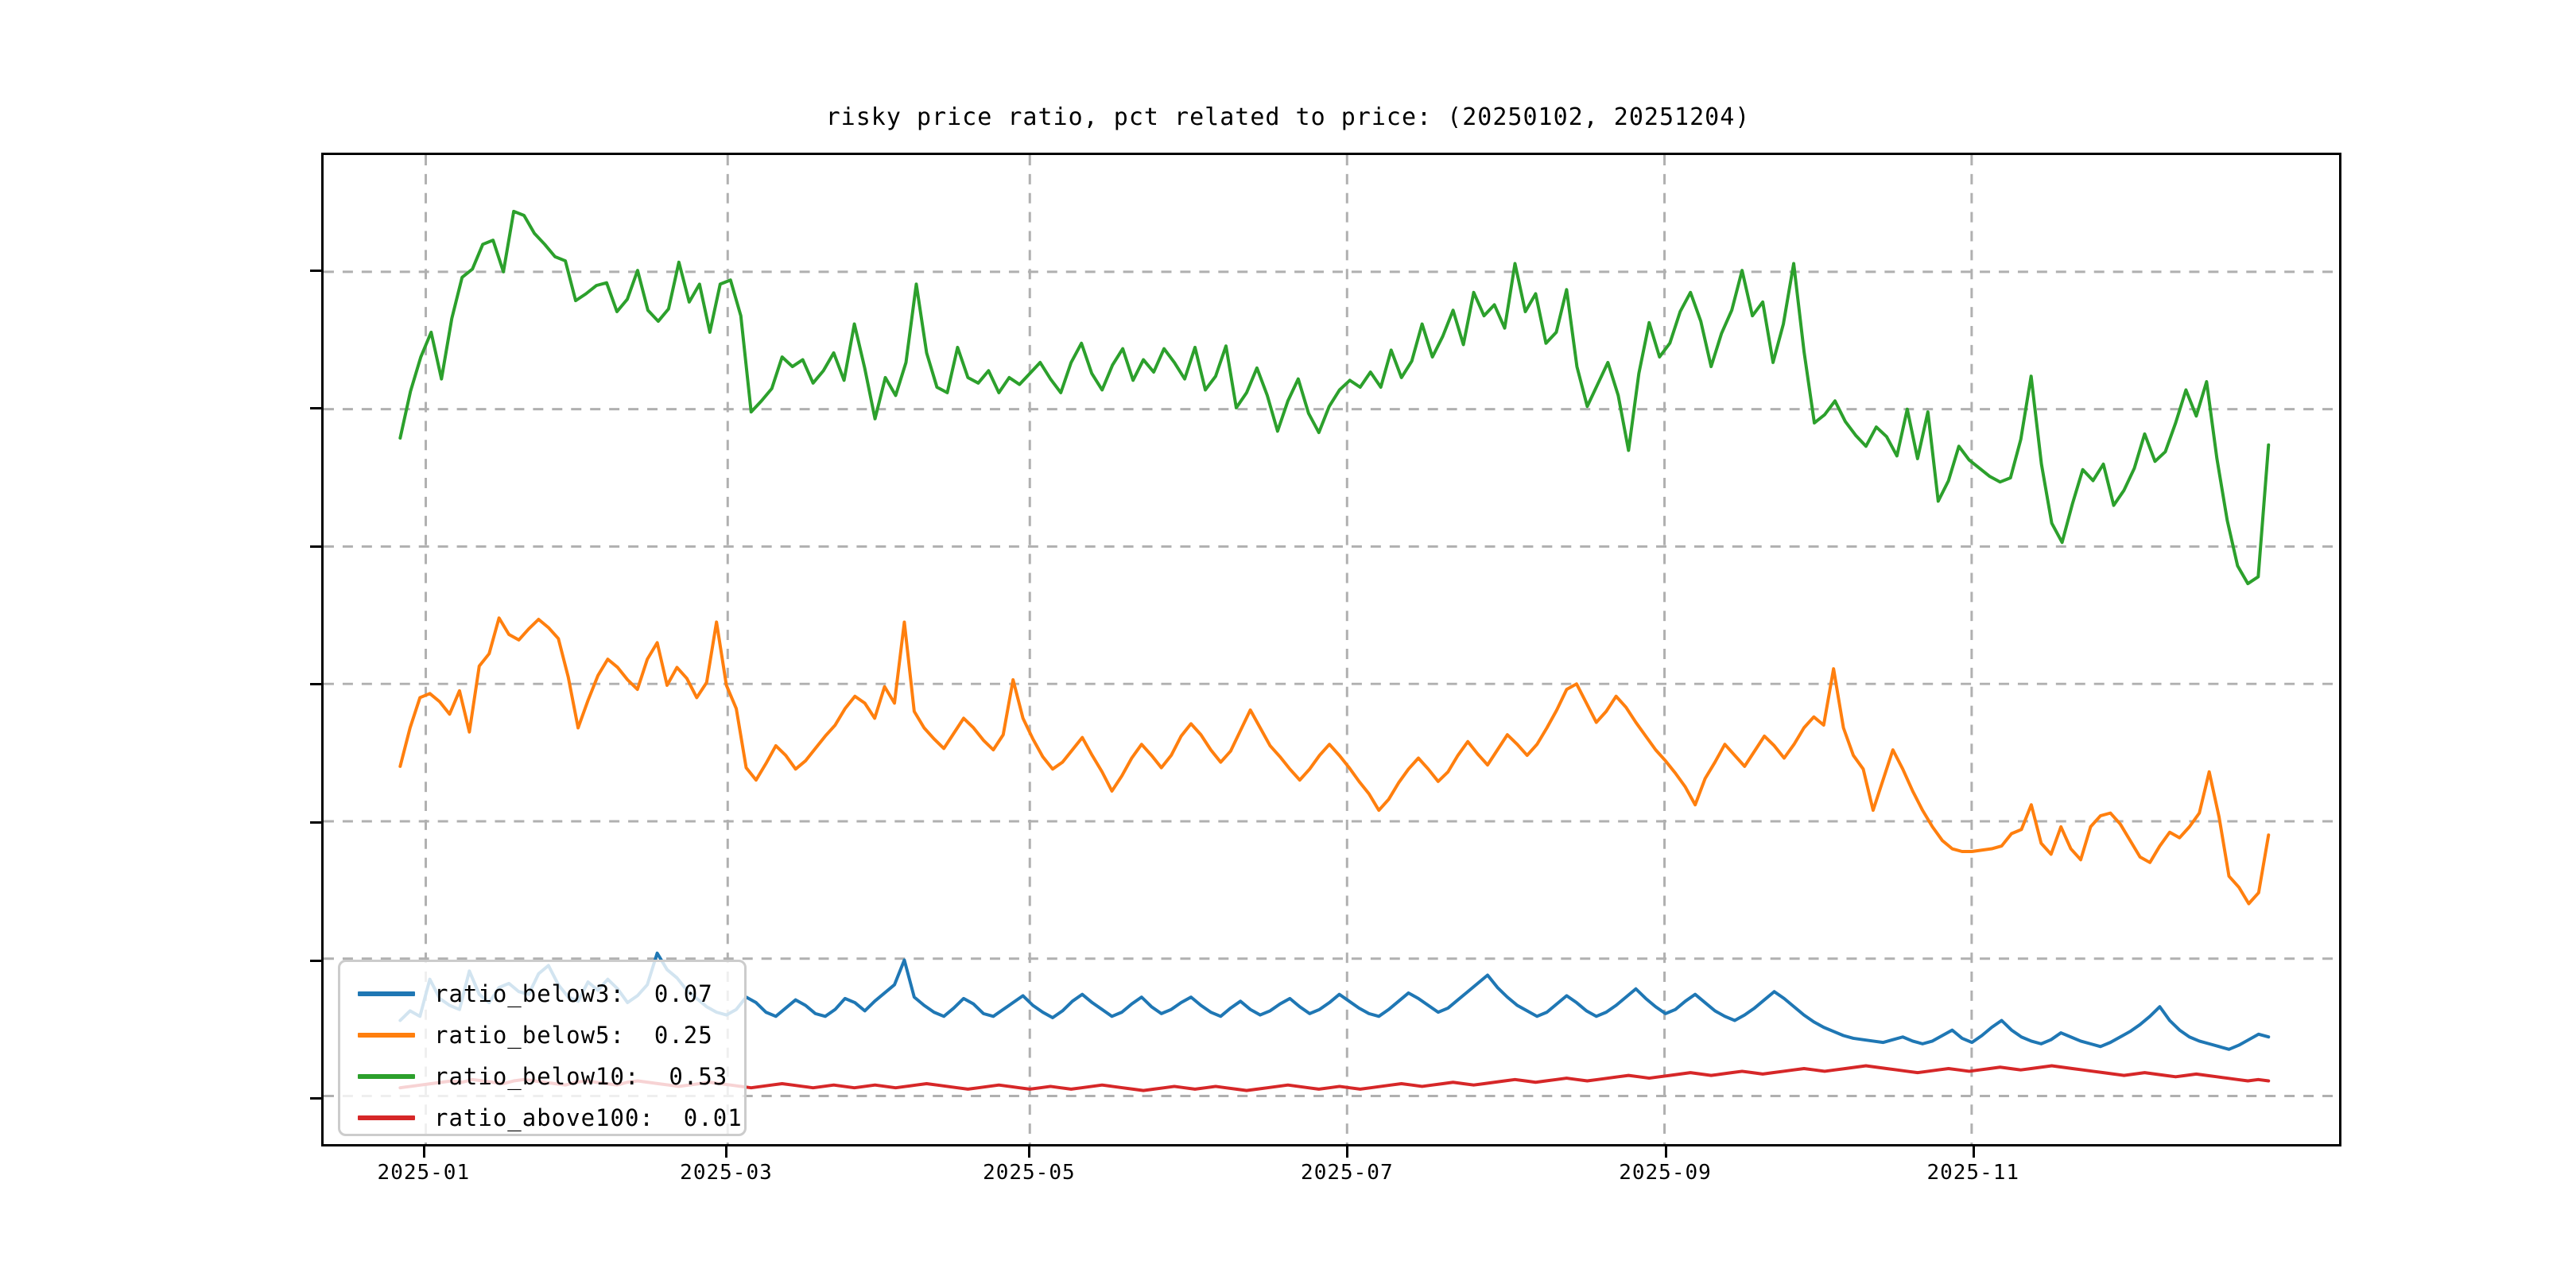 This screenshot has height=1288, width=2576. Describe the element at coordinates (1029, 1173) in the screenshot. I see `x-tick-label-2: 2025-05` at that location.